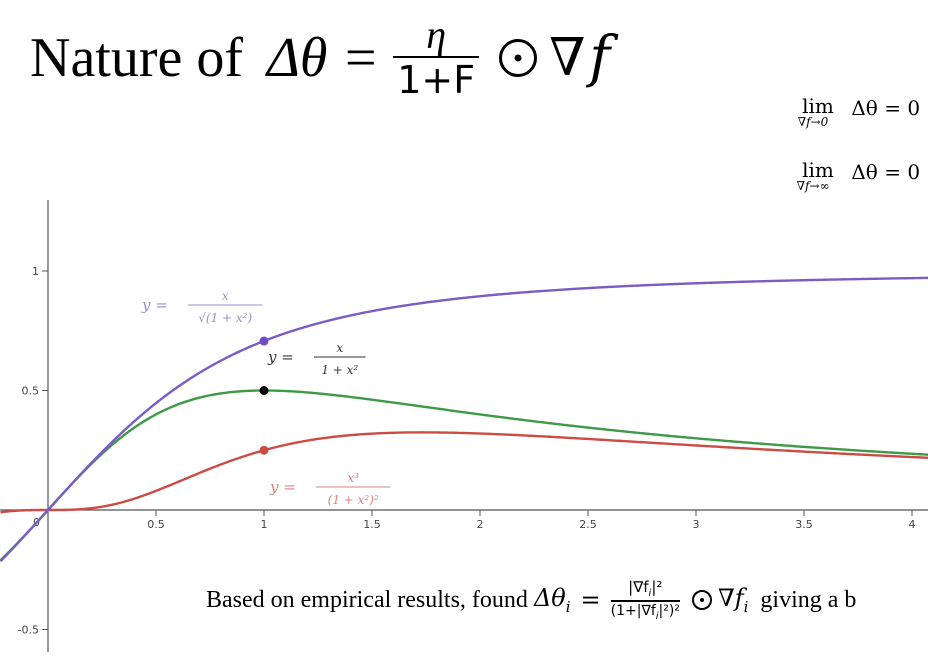  I want to click on x-tick-label: 0.5, so click(156, 524).